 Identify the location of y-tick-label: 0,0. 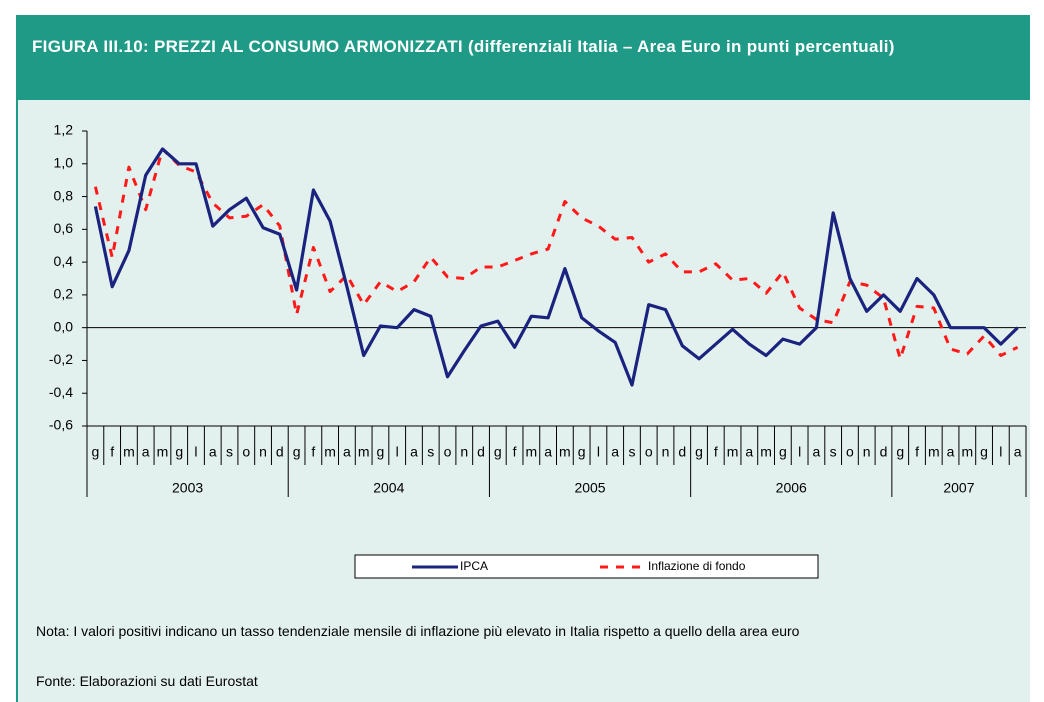
(64, 326).